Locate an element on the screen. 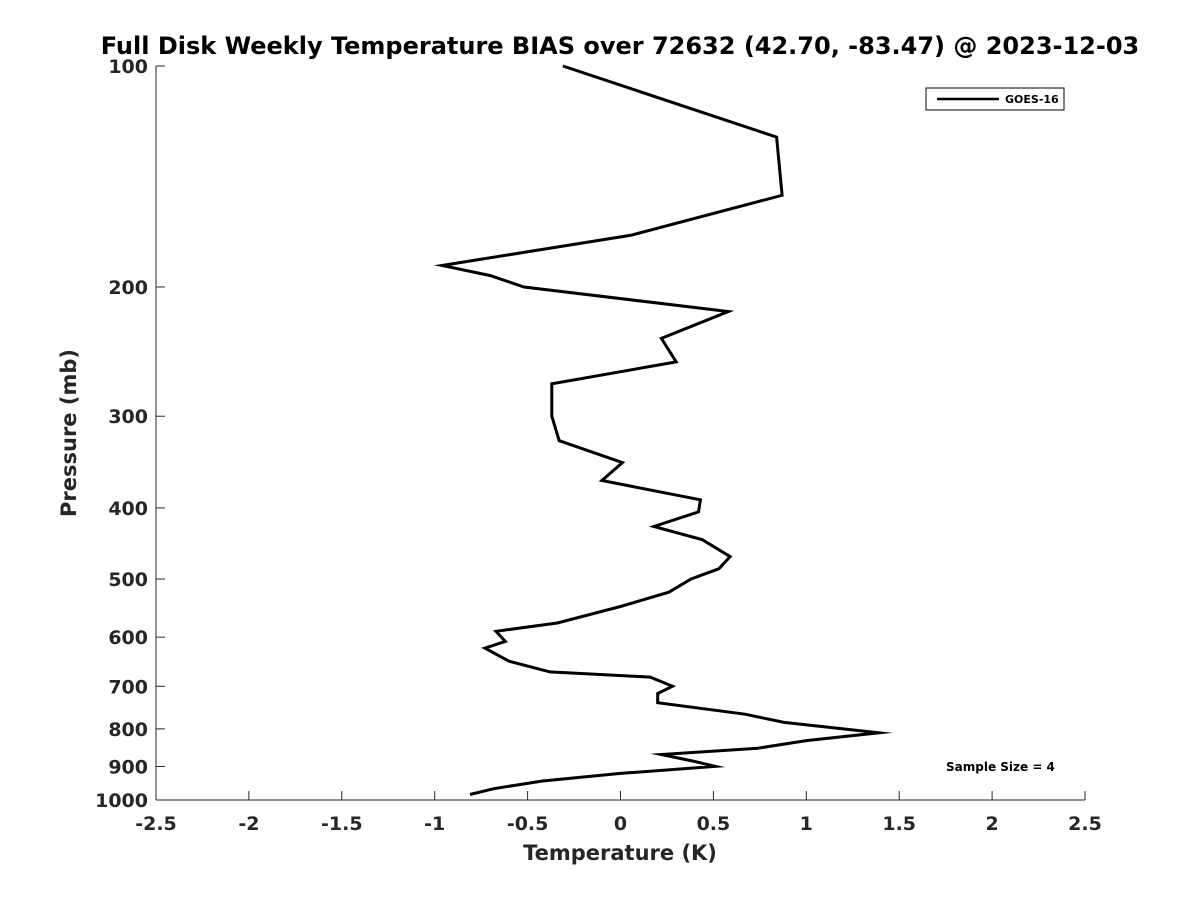 This screenshot has width=1200, height=900. x-tick-label: 2.5 is located at coordinates (1085, 824).